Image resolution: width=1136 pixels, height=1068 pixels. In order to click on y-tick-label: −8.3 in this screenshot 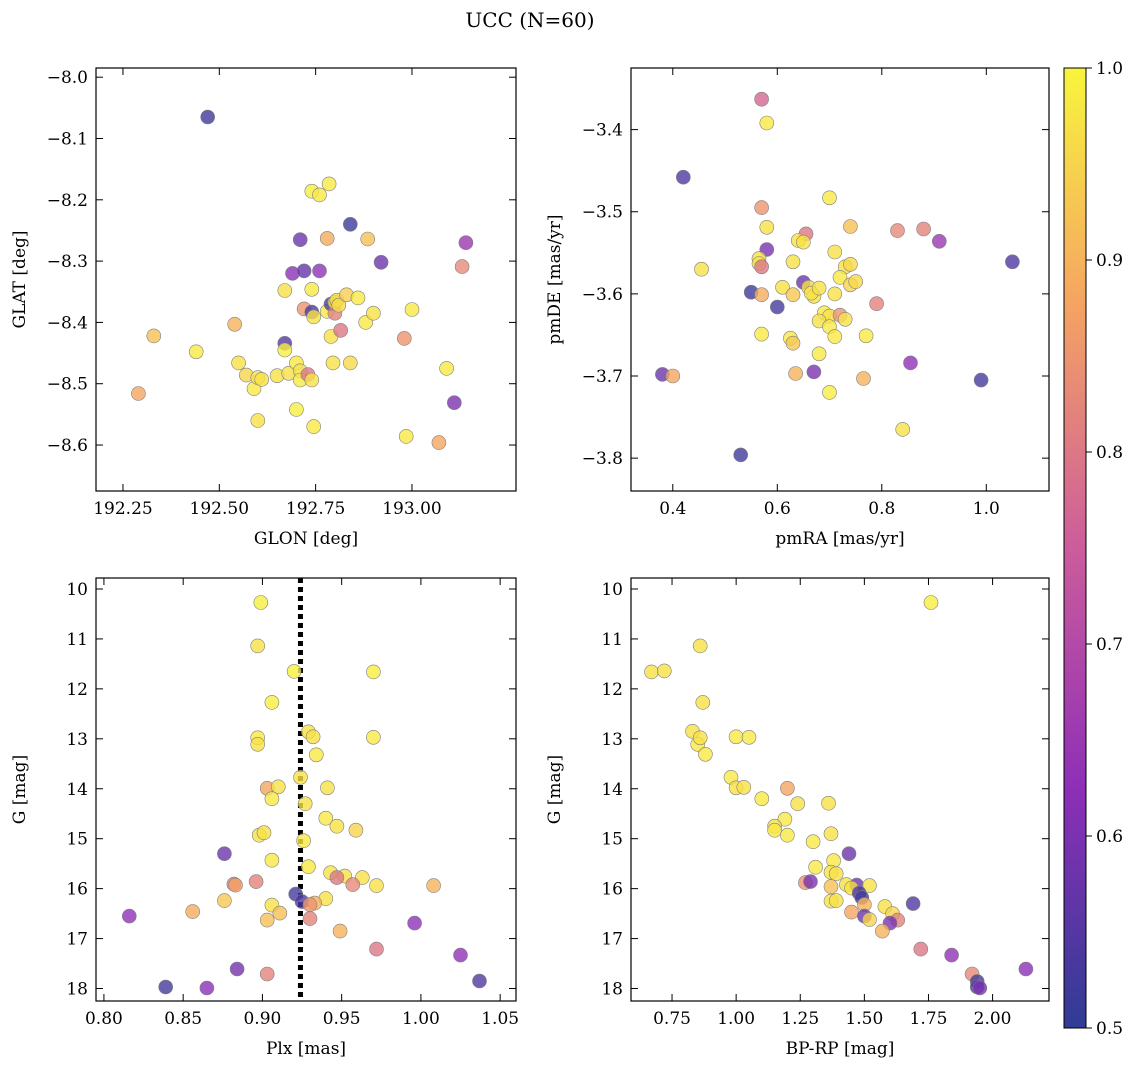, I will do `click(67, 262)`.